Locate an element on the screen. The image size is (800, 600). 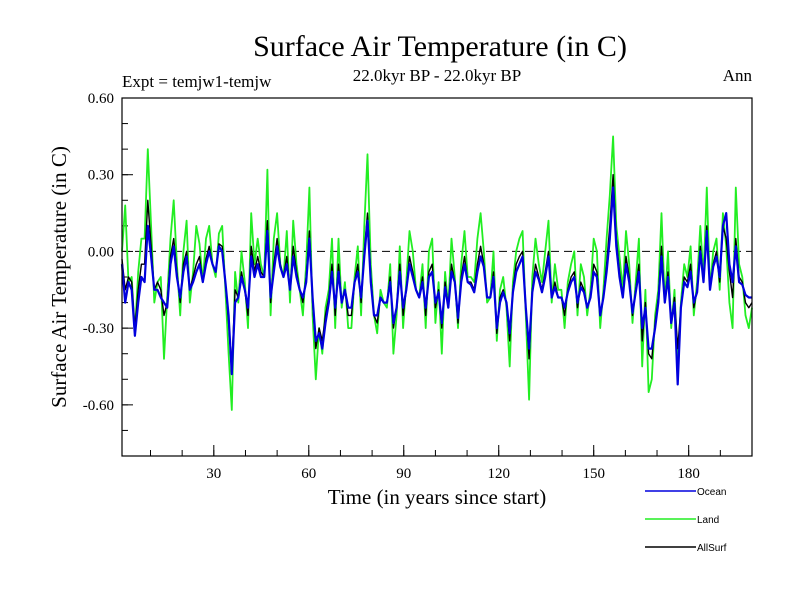
y-tick-label: 0.60 is located at coordinates (101, 99).